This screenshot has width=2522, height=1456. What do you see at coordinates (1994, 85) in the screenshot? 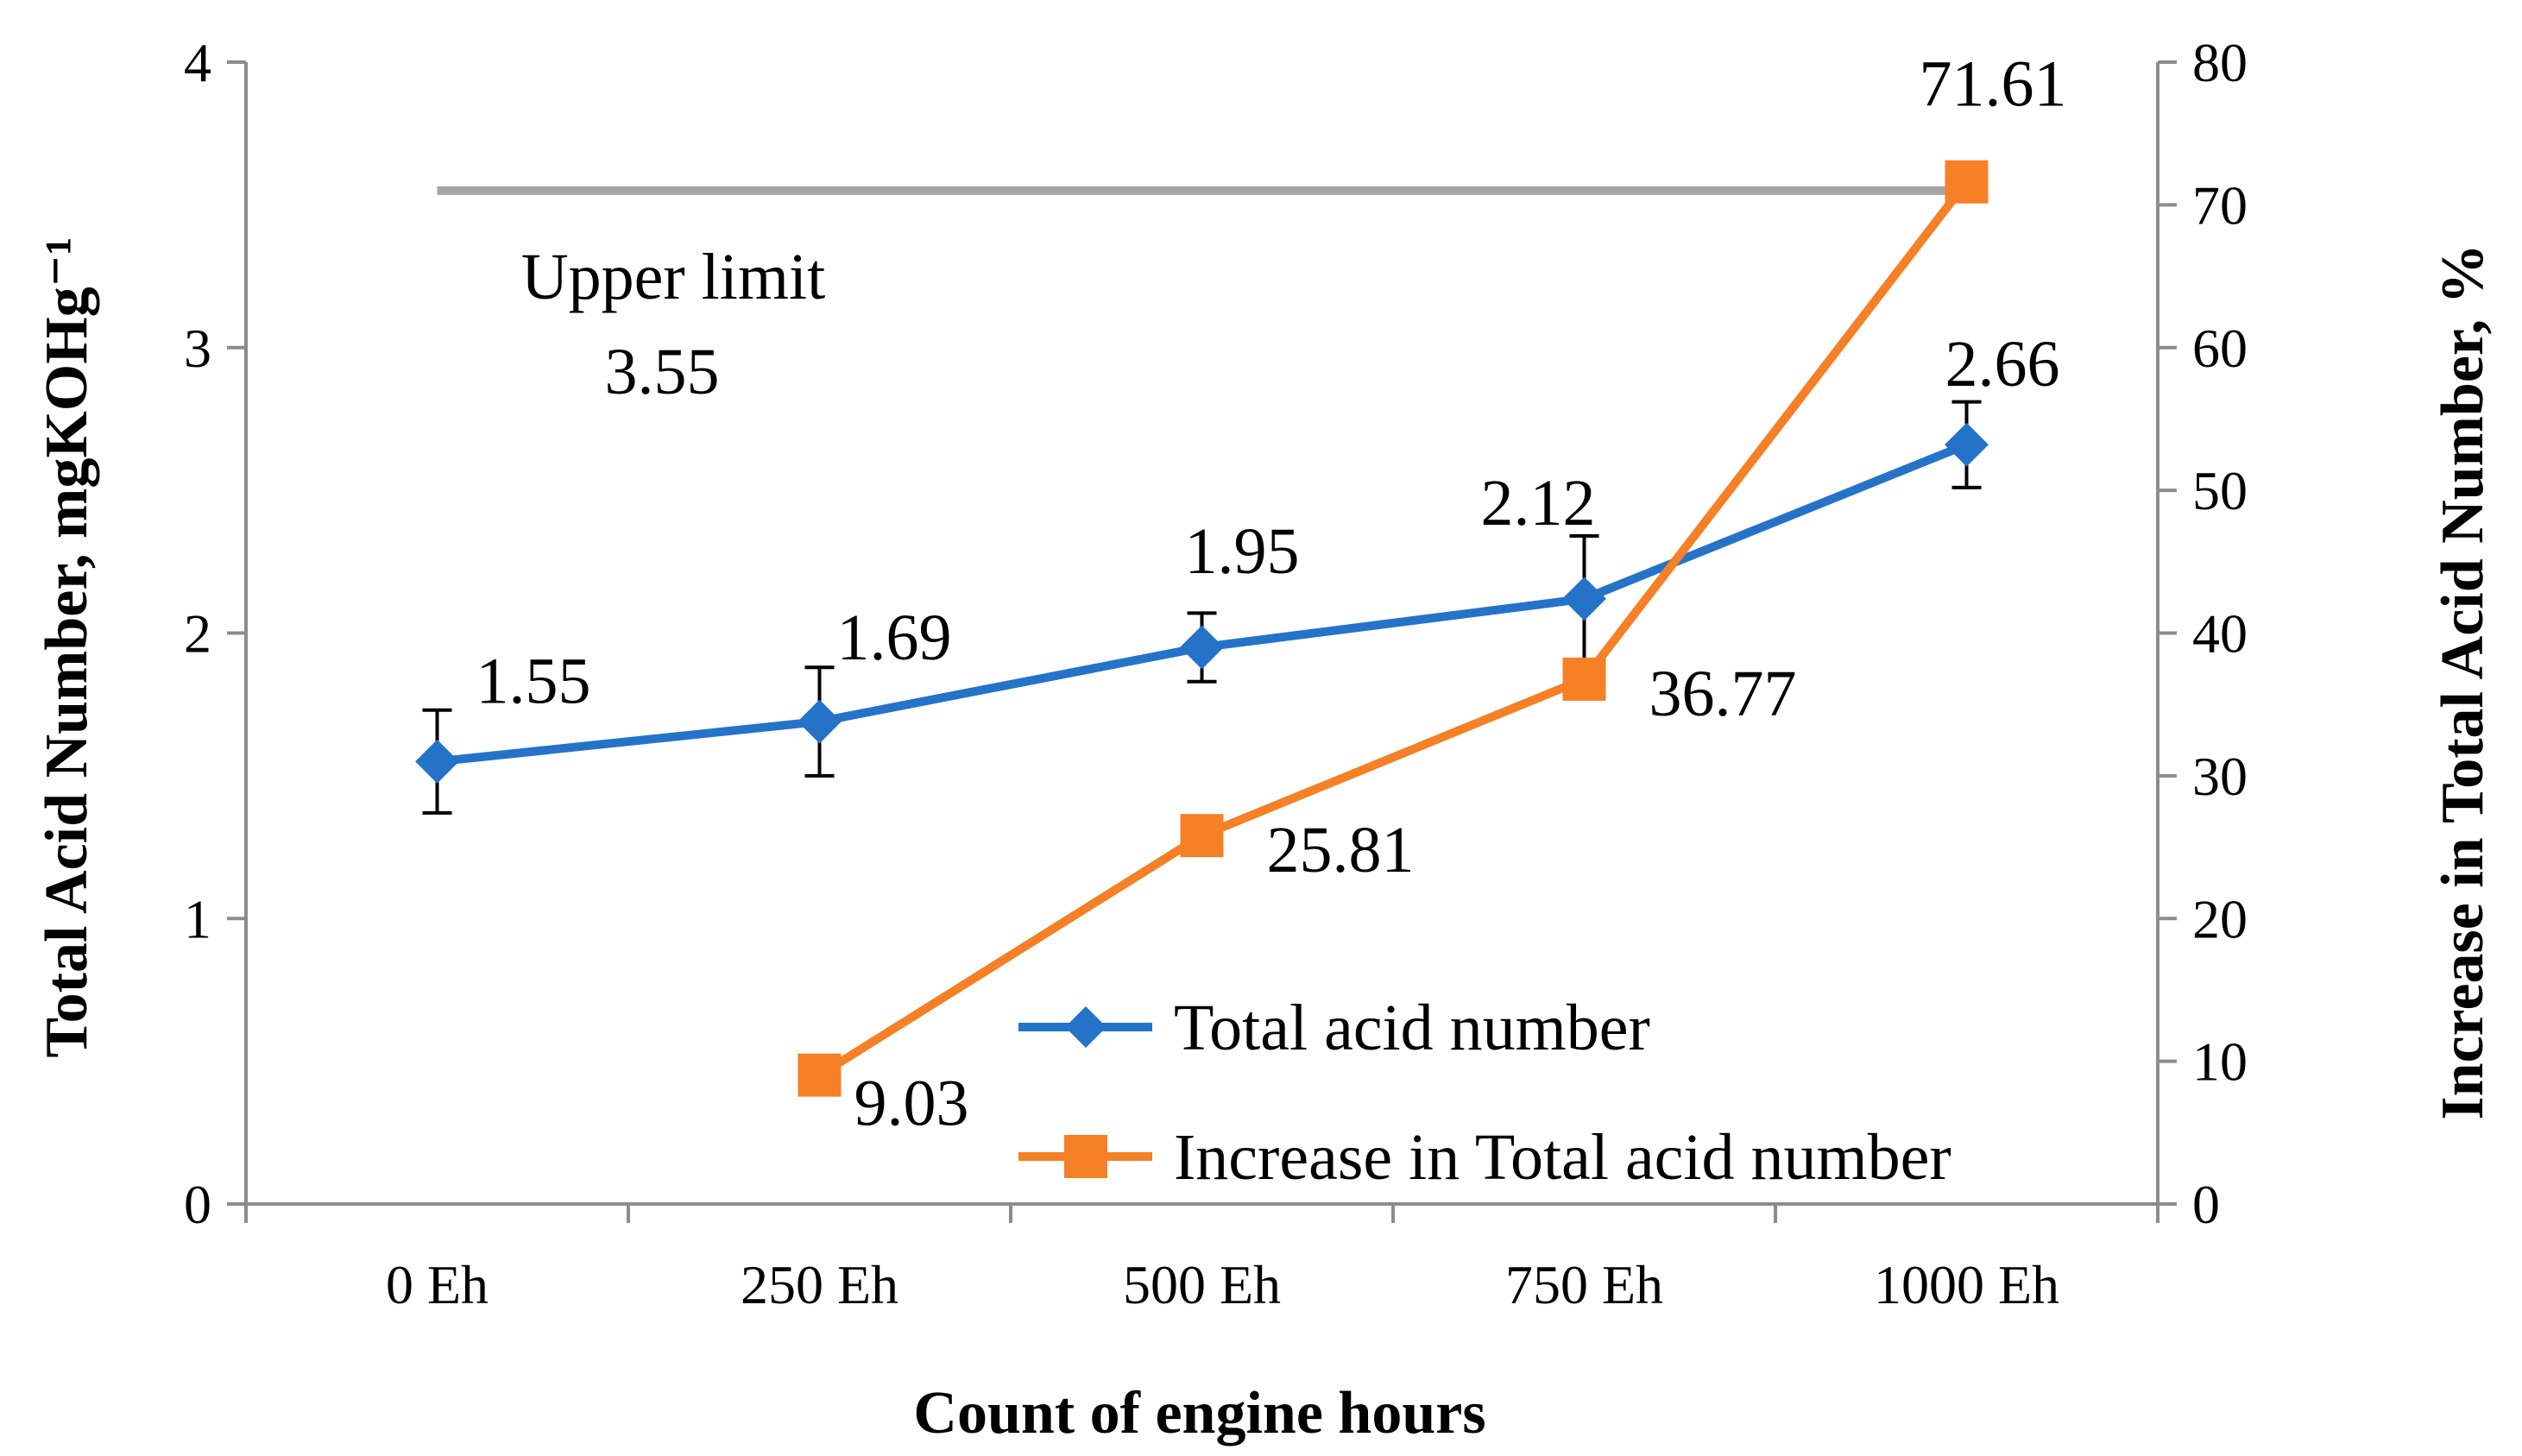
I see `increase-data-label: 71.61` at bounding box center [1994, 85].